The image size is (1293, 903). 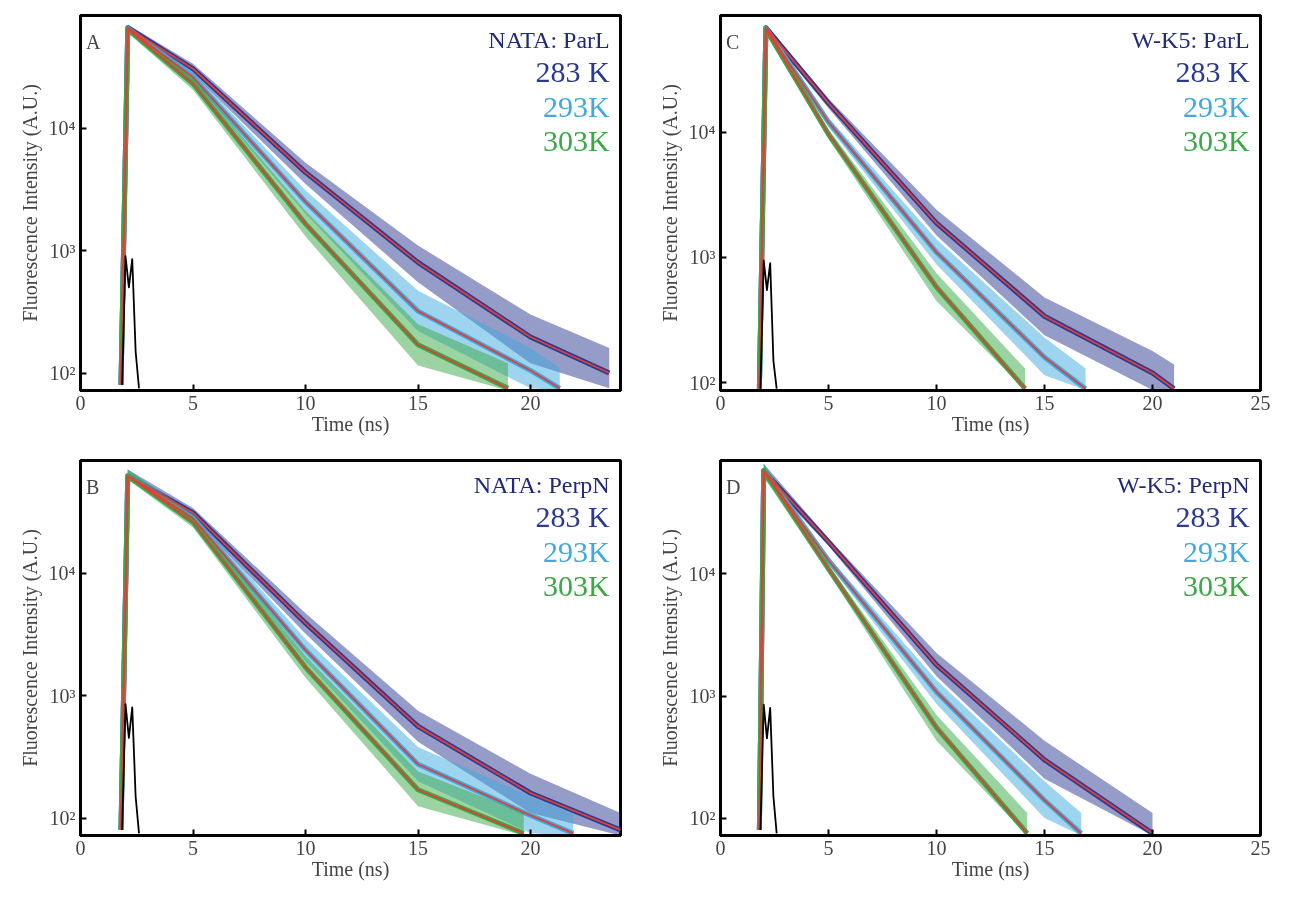 What do you see at coordinates (1183, 484) in the screenshot?
I see `text: W-K5: PerpN` at bounding box center [1183, 484].